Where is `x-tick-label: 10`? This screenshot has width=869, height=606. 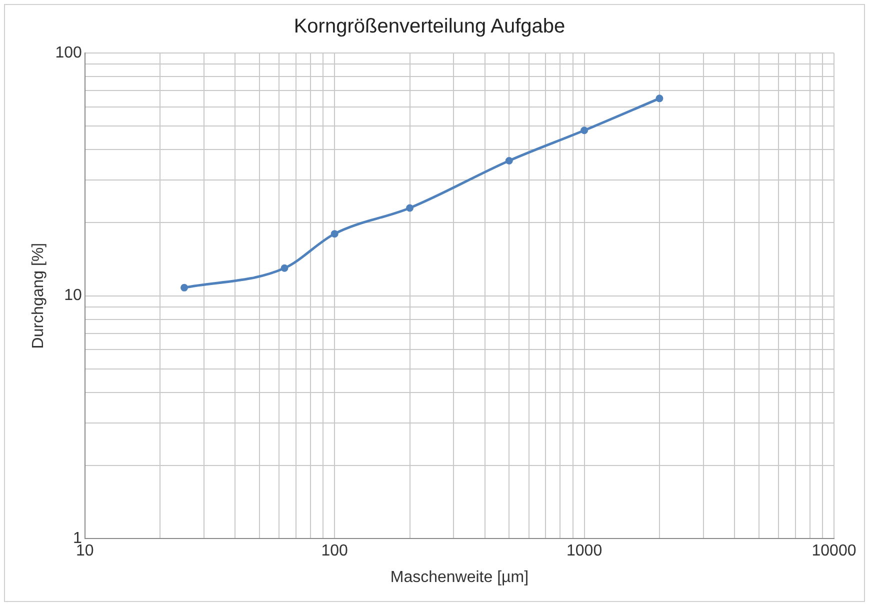 x-tick-label: 10 is located at coordinates (85, 551).